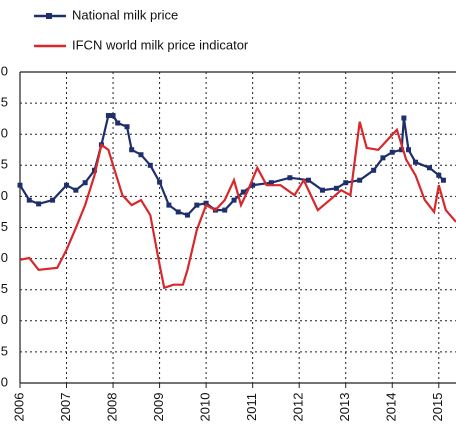  I want to click on x-tick-label: 2006, so click(18, 407).